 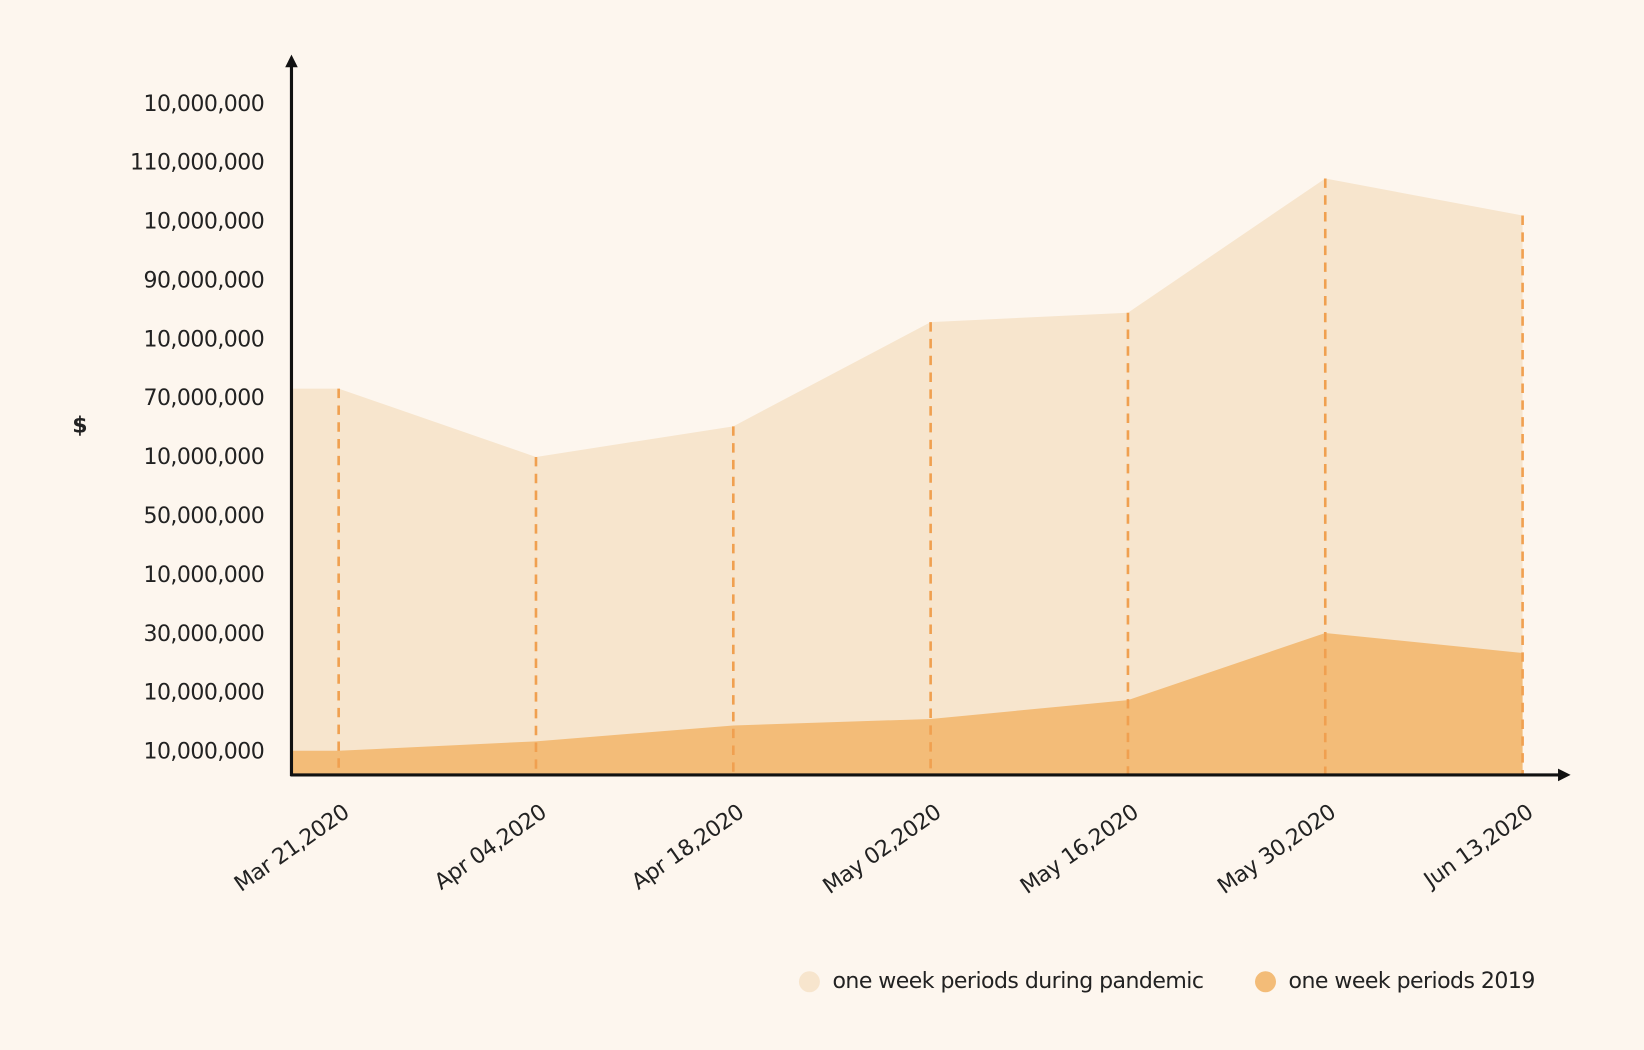 I want to click on x-axis-arrow, so click(x=1564, y=775).